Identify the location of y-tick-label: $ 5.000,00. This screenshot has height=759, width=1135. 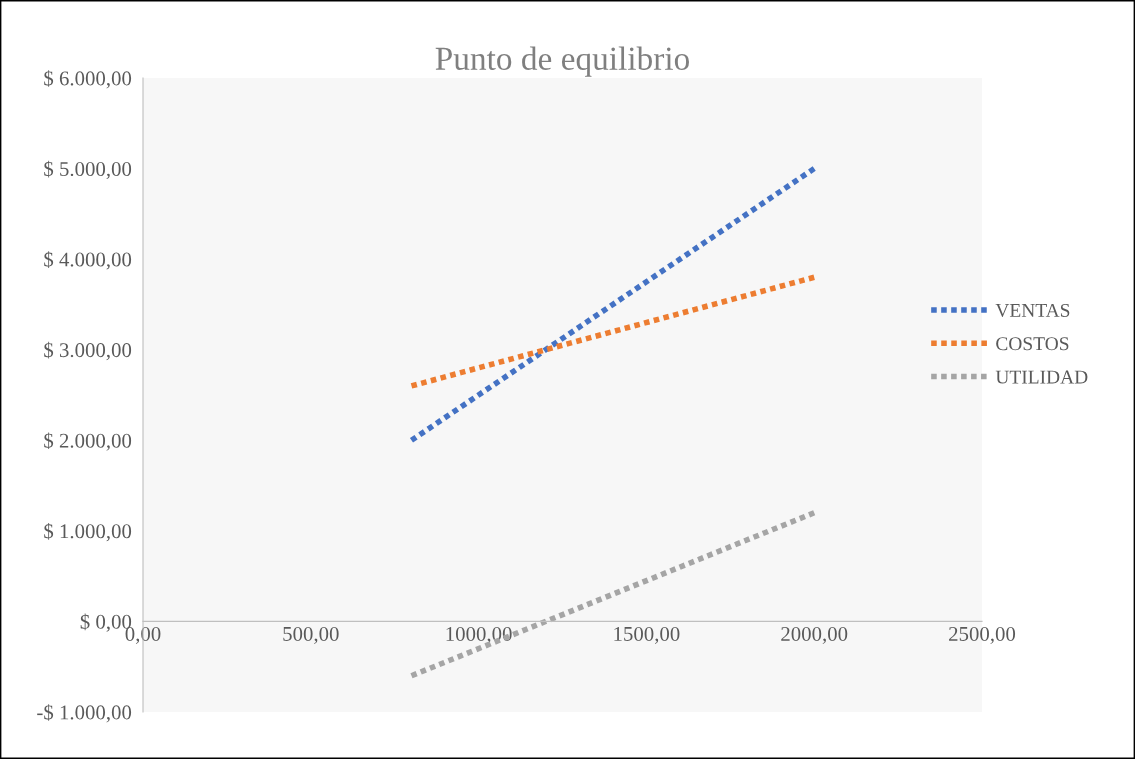
(88, 169).